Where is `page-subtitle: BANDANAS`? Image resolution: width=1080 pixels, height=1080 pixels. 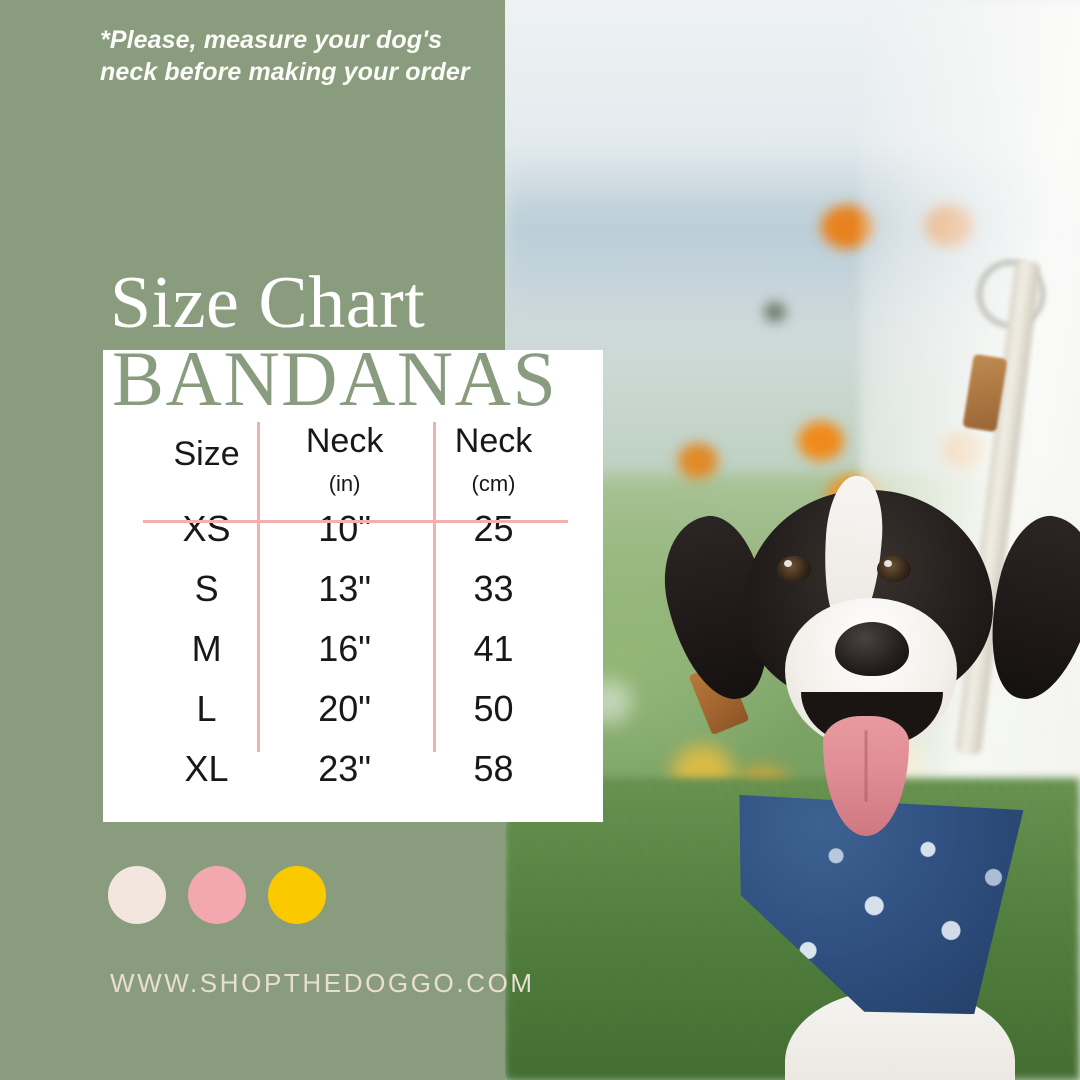
page-subtitle: BANDANAS is located at coordinates (335, 378).